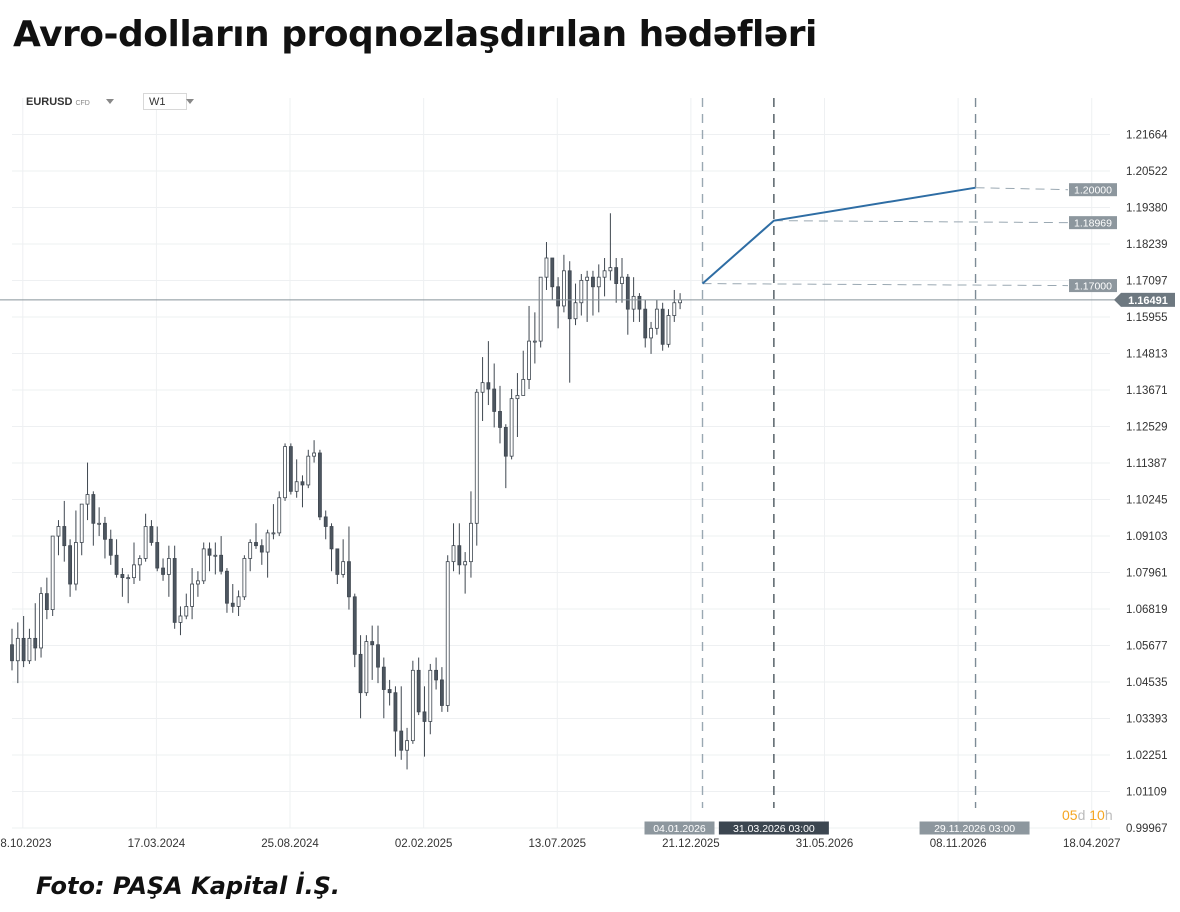  Describe the element at coordinates (157, 844) in the screenshot. I see `x-tick-label: 17.03.2024` at that location.